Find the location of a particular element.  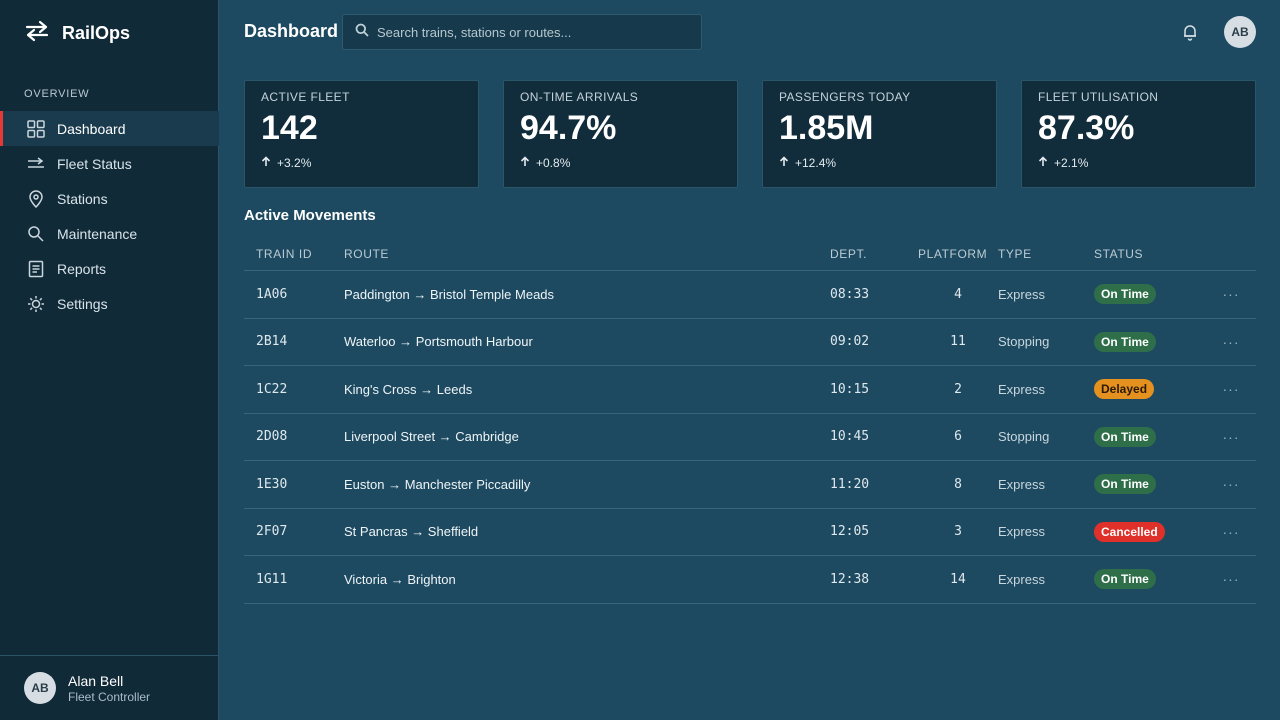

column-header-type: TYPE is located at coordinates (1015, 254).